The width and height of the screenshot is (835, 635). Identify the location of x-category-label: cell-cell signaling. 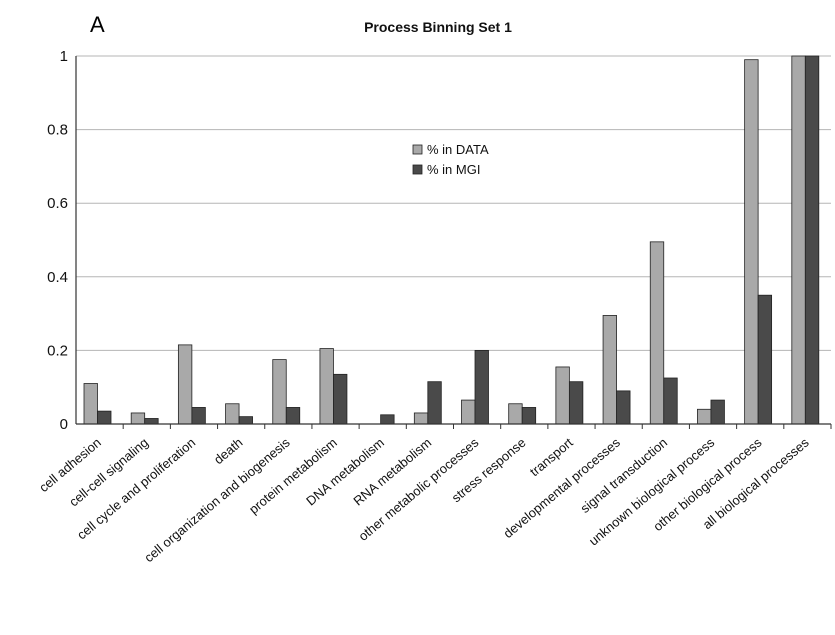
(108, 472).